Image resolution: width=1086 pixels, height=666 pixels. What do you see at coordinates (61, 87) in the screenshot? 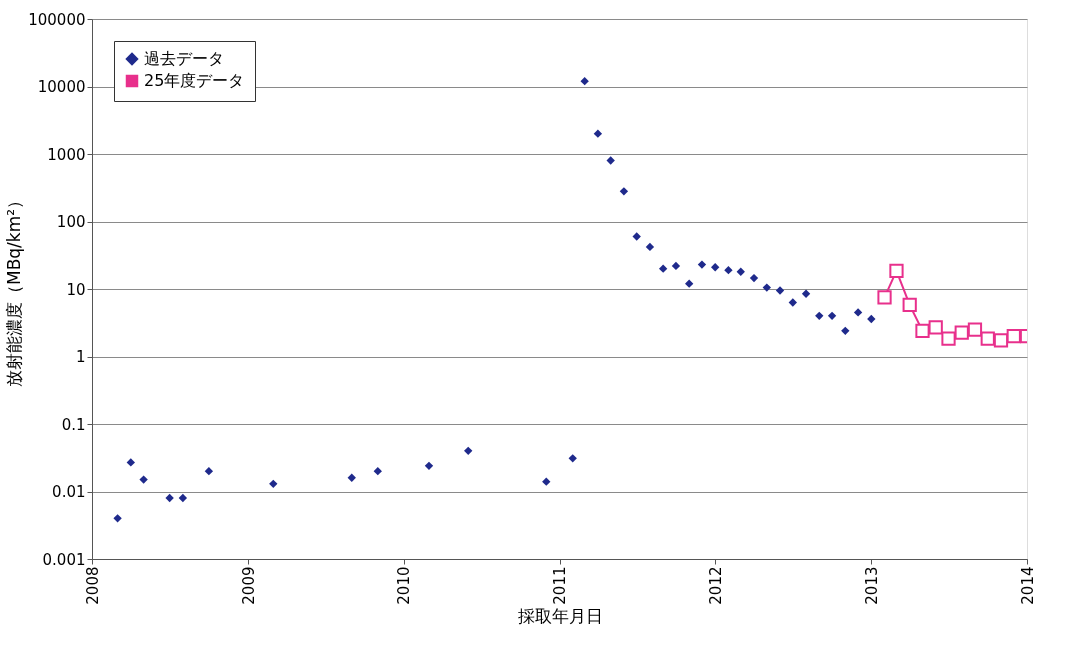
I see `y-tick-label: 10000` at bounding box center [61, 87].